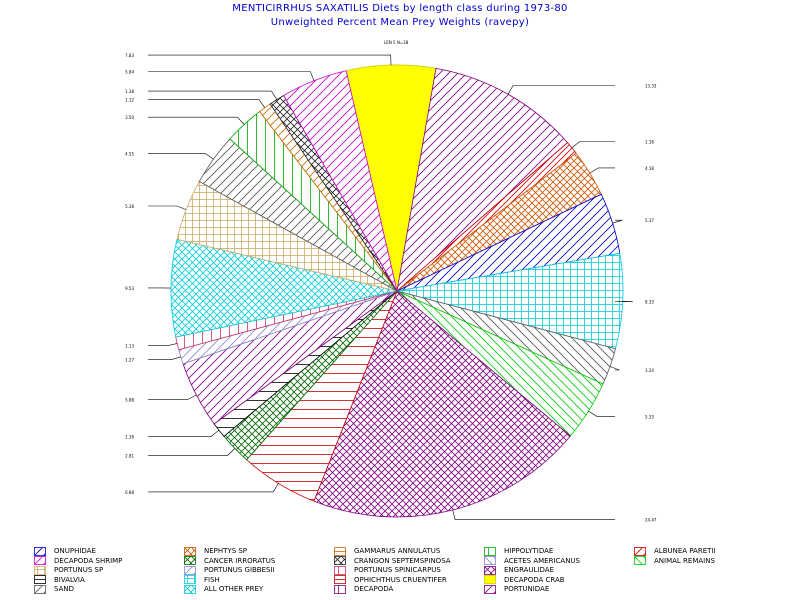 Image resolution: width=800 pixels, height=600 pixels. Describe the element at coordinates (561, 90) in the screenshot. I see `leader-line-portunidae` at that location.